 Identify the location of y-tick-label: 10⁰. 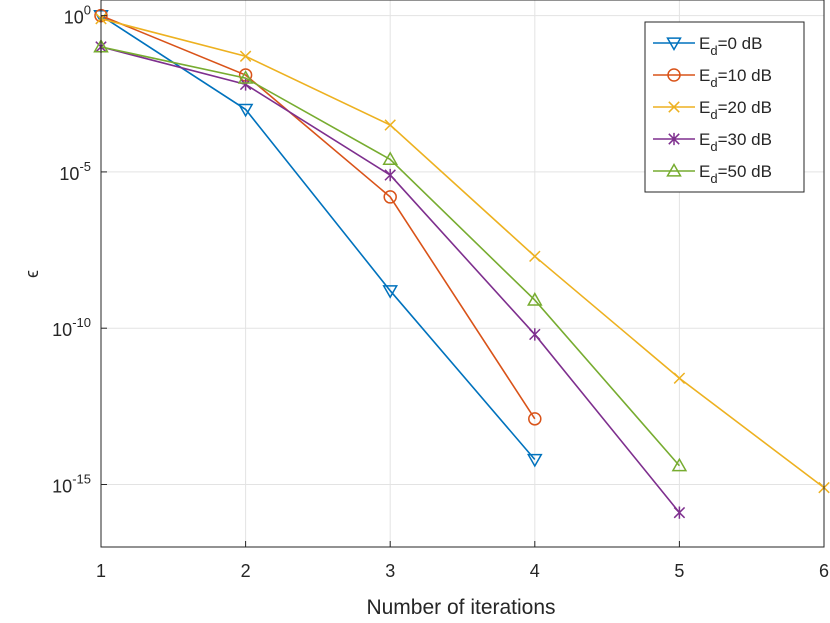
(77, 15).